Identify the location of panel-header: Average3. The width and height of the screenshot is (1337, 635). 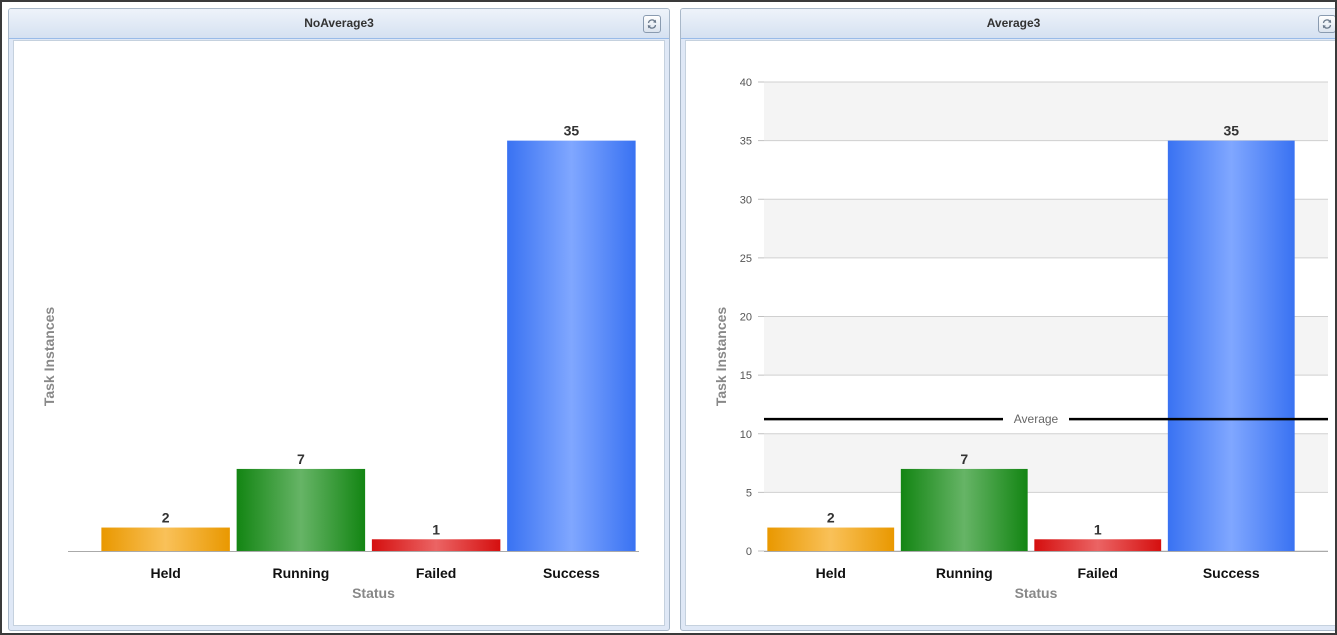
(1009, 24).